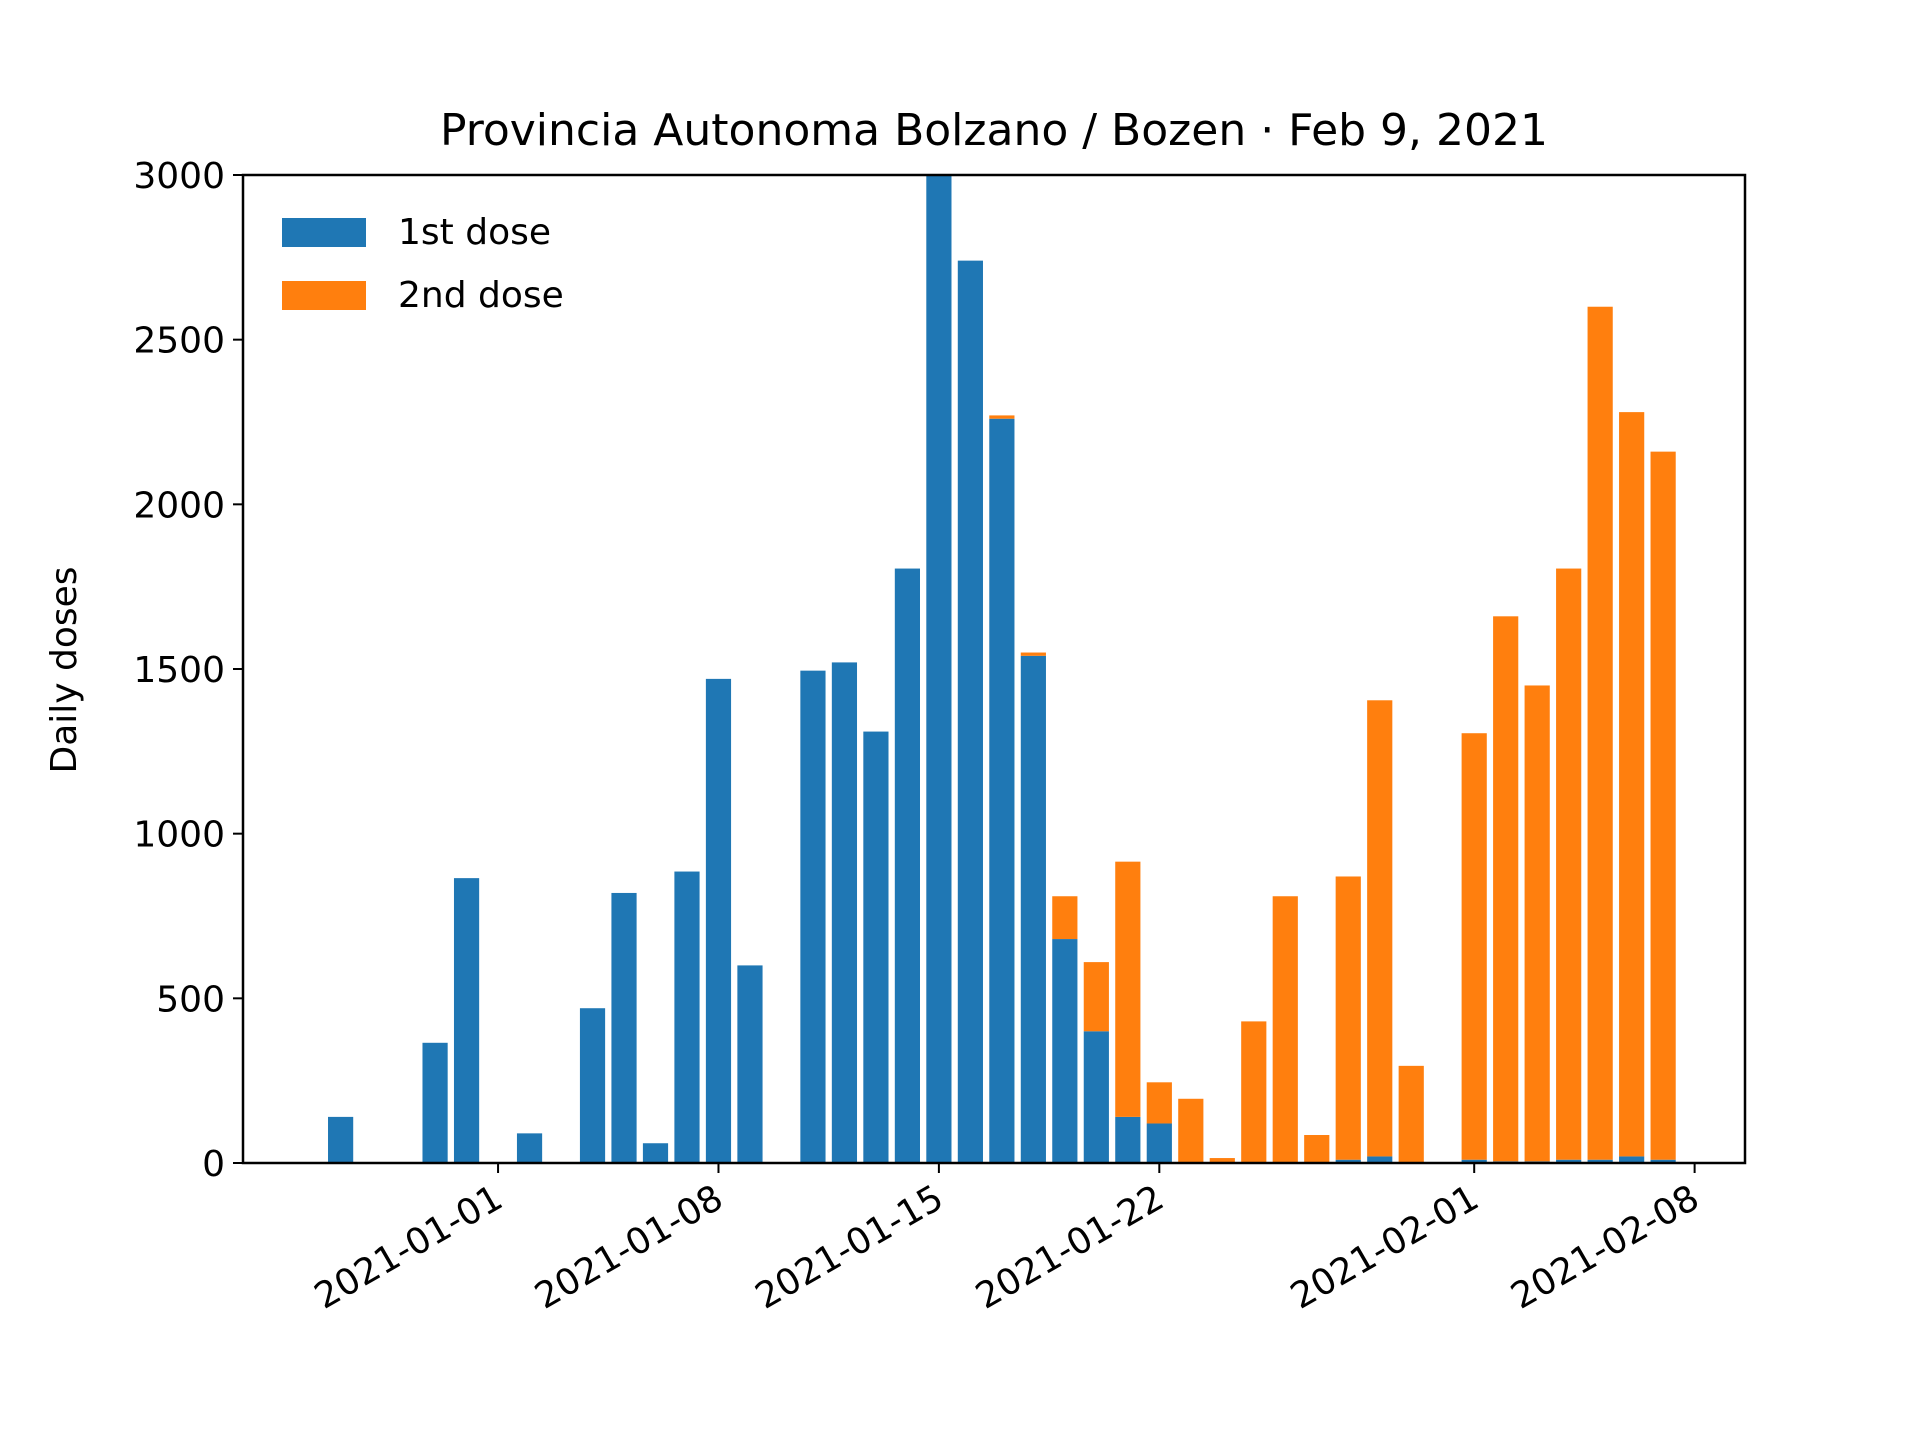 The image size is (1920, 1440). I want to click on y-tick-label: 2000, so click(179, 505).